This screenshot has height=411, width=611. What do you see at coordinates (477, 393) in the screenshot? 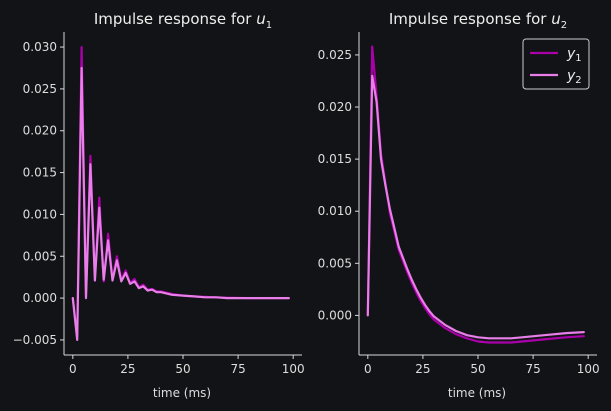
I see `right-panel-x-label: time (ms)` at bounding box center [477, 393].